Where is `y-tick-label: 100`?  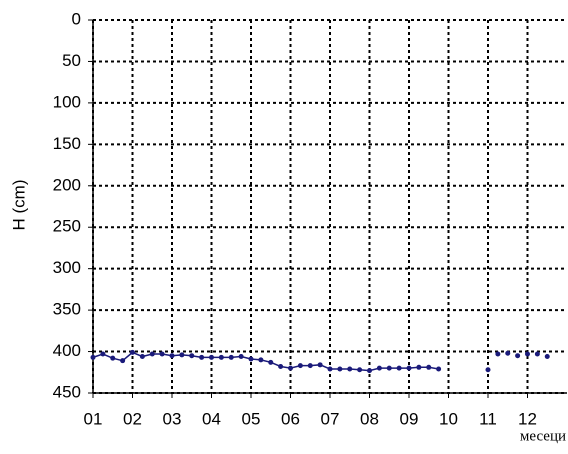 y-tick-label: 100 is located at coordinates (67, 101).